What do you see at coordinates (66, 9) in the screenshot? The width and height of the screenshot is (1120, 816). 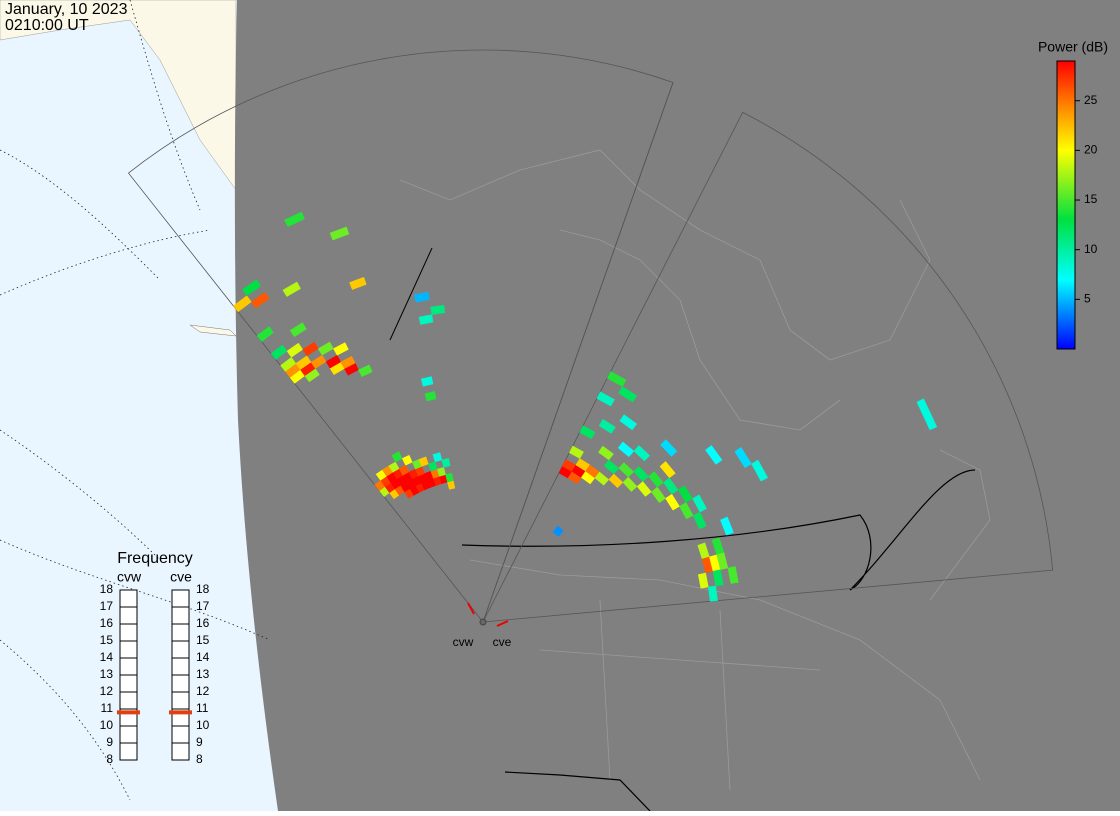 I see `date: January, 10 2023` at bounding box center [66, 9].